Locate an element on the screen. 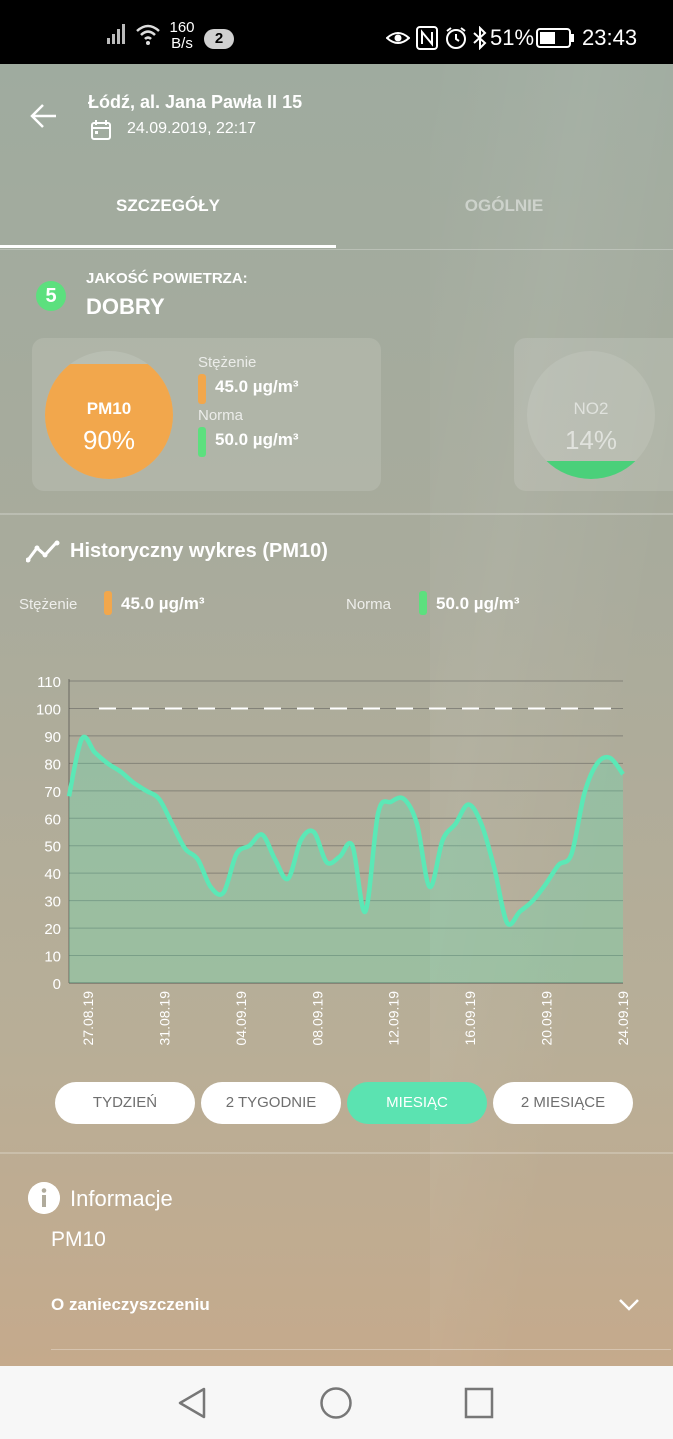  home-circle-icon is located at coordinates (336, 1403).